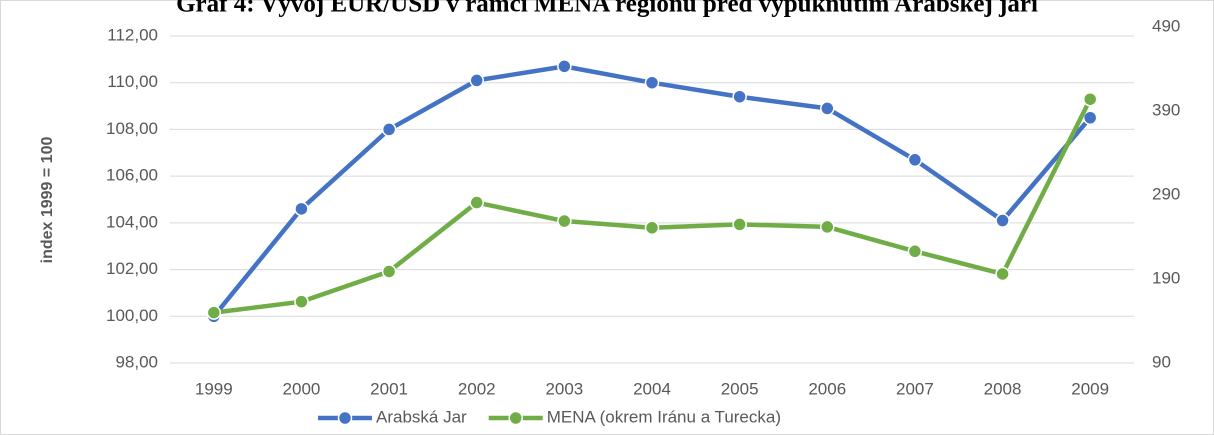  What do you see at coordinates (827, 388) in the screenshot?
I see `x-tick-label: 2006` at bounding box center [827, 388].